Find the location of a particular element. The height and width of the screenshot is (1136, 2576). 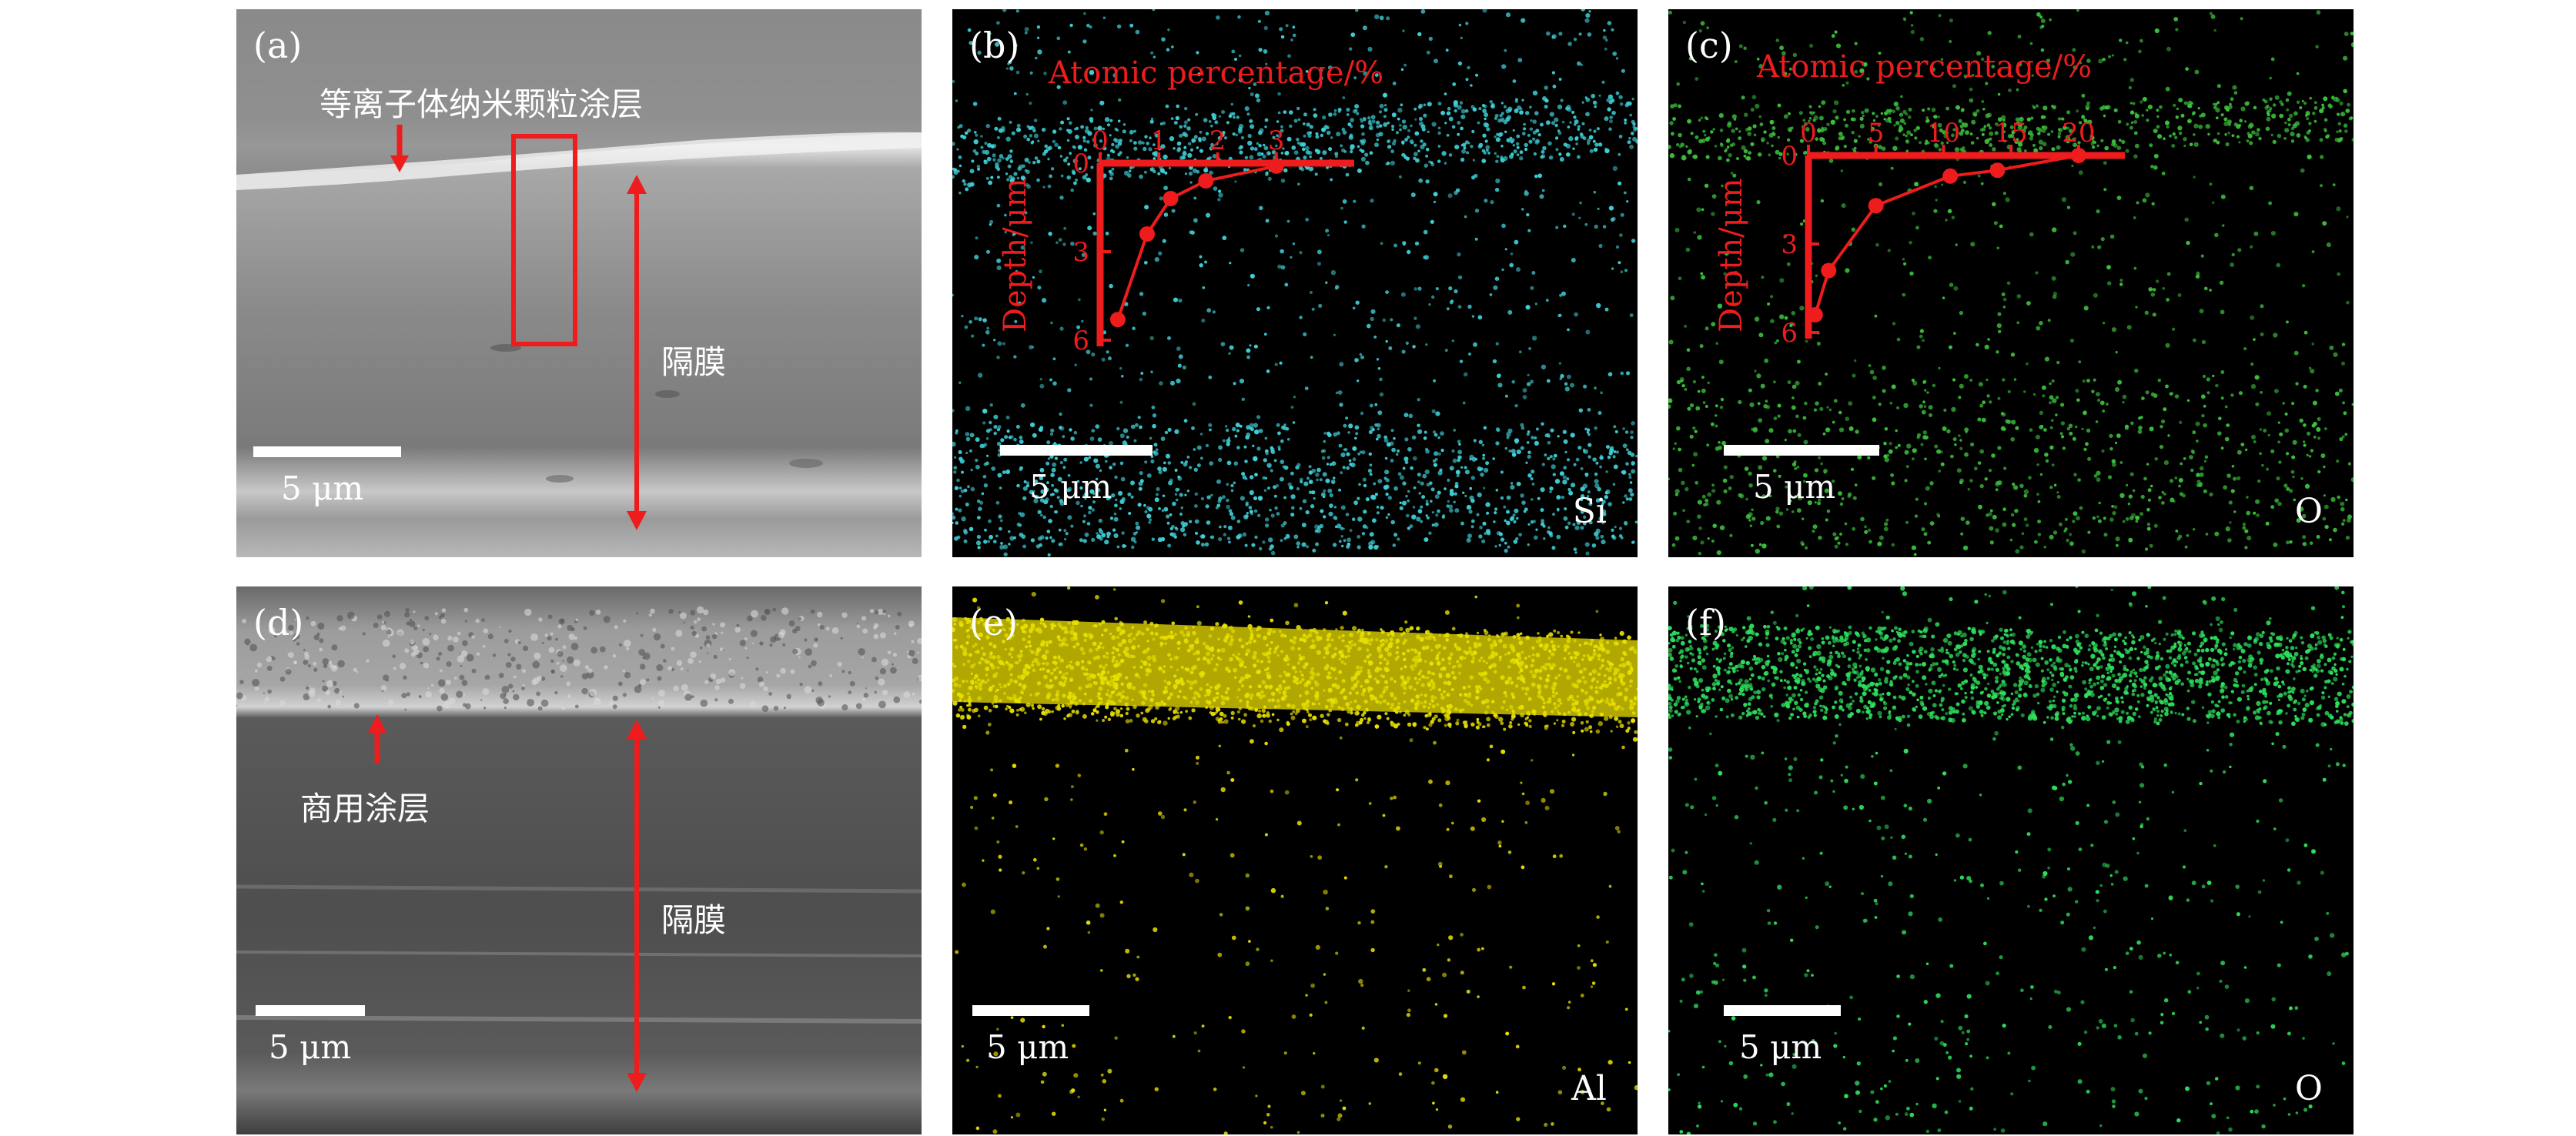

eds-map-o-f is located at coordinates (2011, 860).